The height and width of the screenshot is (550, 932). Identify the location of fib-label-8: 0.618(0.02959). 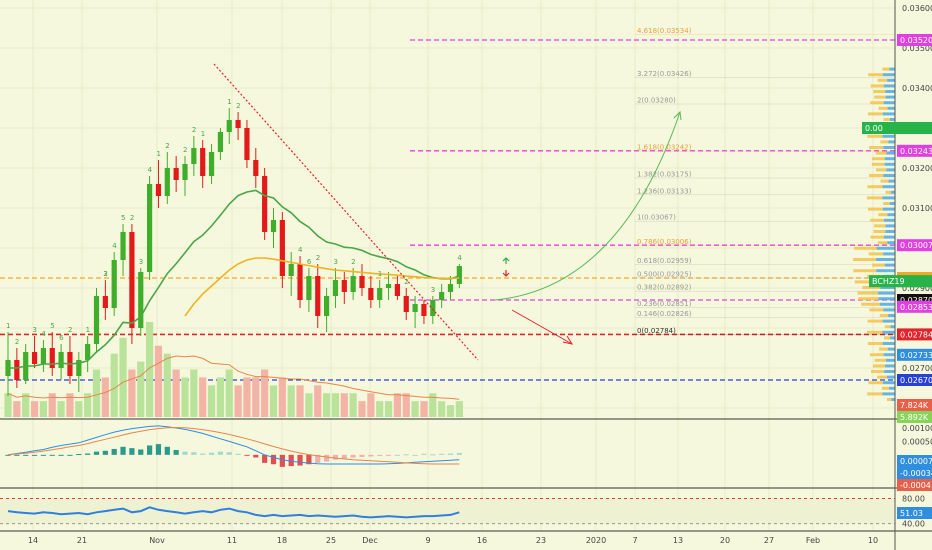
(664, 261).